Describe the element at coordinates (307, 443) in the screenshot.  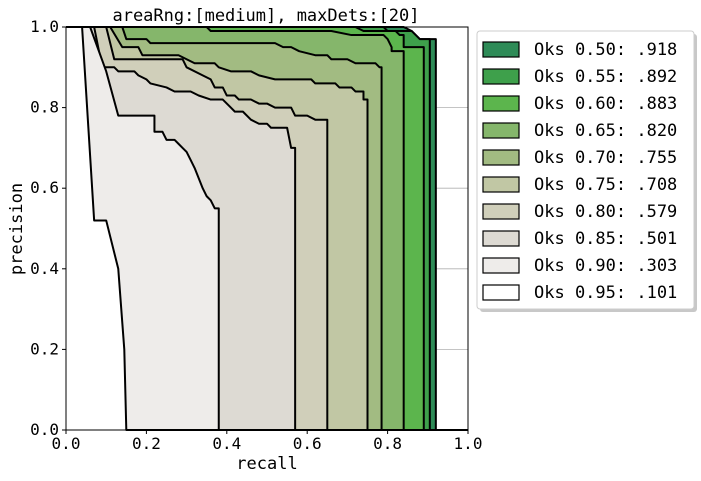
I see `x-tick-label: 0.6` at that location.